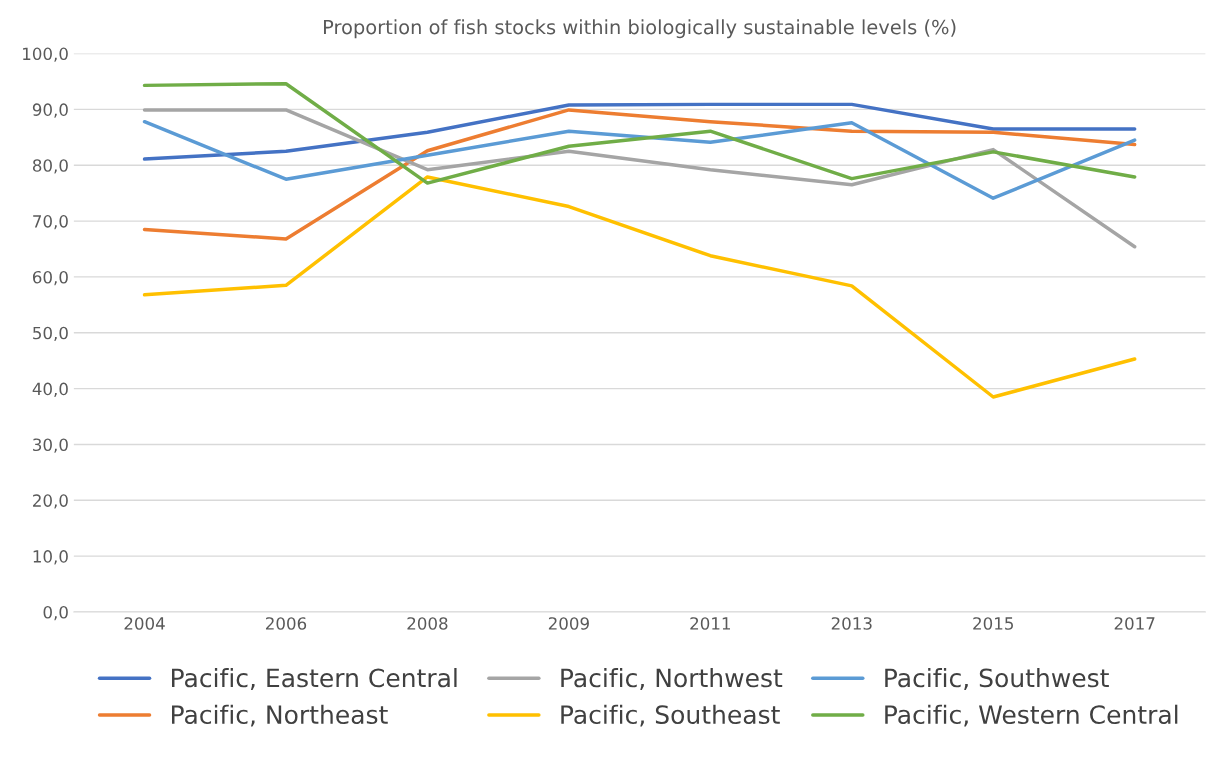  I want to click on x-tick-label: 2004, so click(144, 623).